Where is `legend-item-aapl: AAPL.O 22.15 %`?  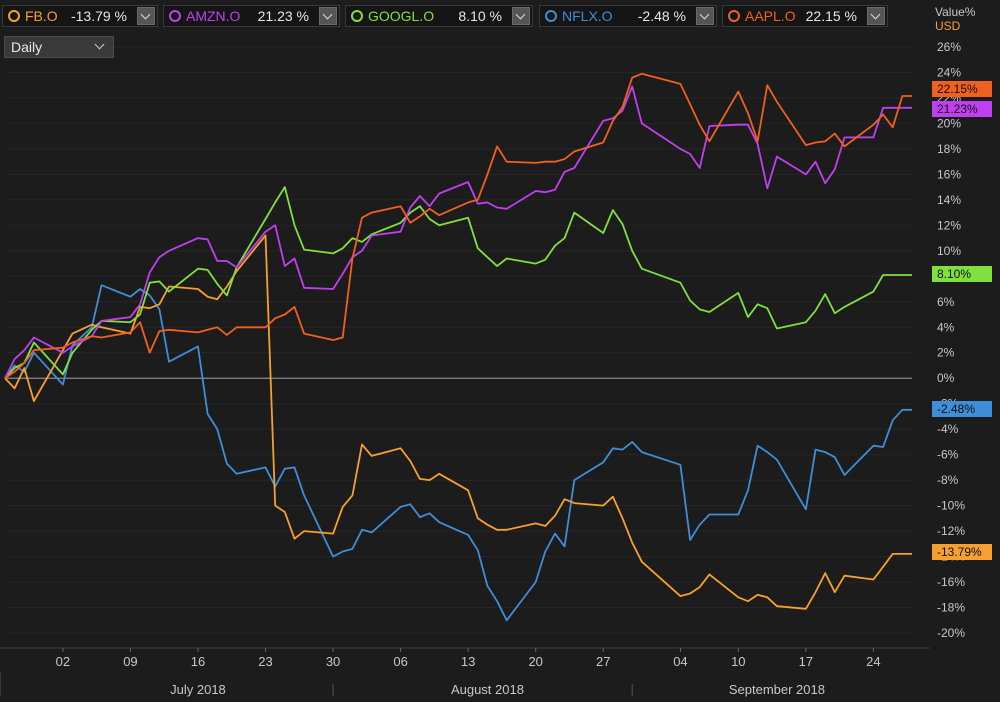 legend-item-aapl: AAPL.O 22.15 % is located at coordinates (805, 16).